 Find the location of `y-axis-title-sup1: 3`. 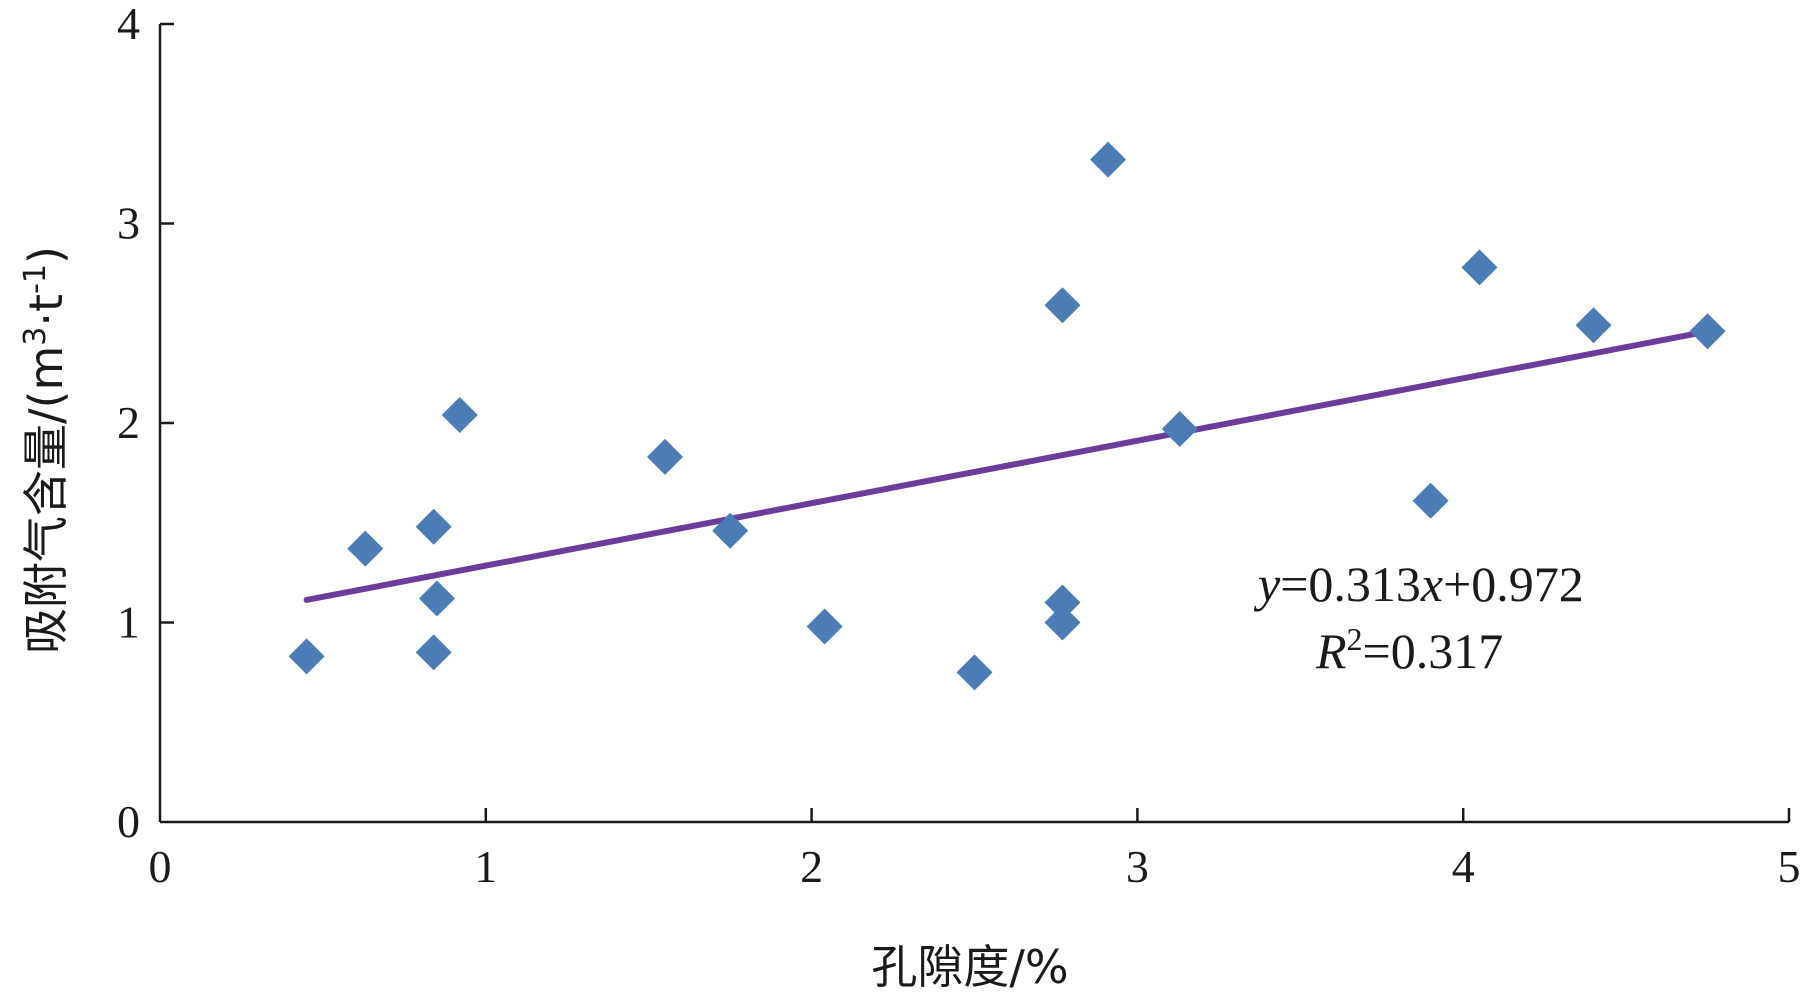

y-axis-title-sup1: 3 is located at coordinates (35, 336).